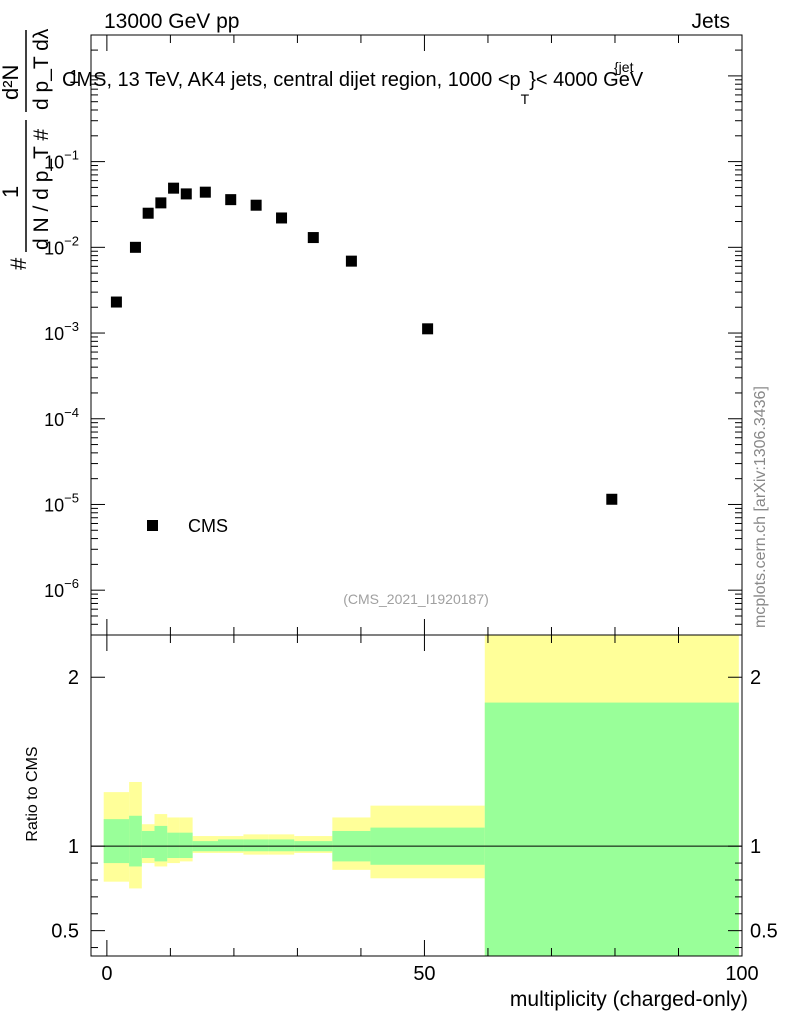 Image resolution: width=786 pixels, height=1024 pixels. Describe the element at coordinates (764, 932) in the screenshot. I see `ratio-y-tick-label-right: 0.5` at that location.